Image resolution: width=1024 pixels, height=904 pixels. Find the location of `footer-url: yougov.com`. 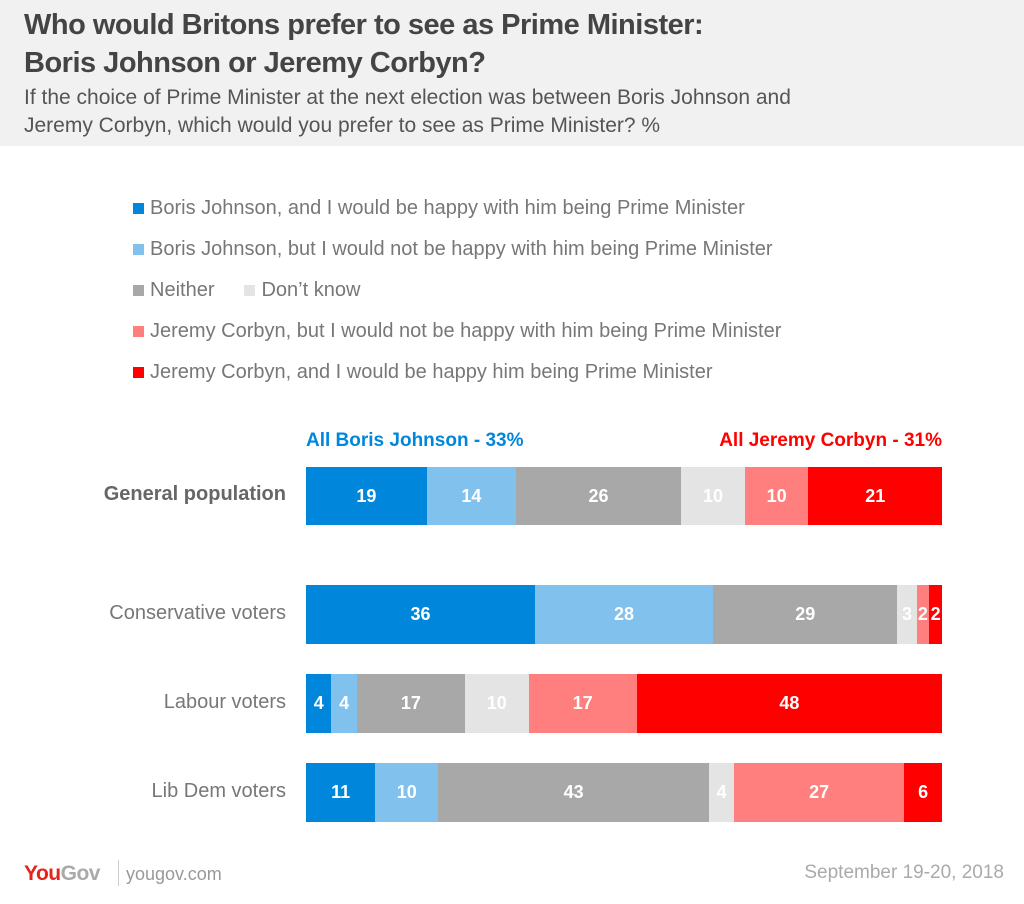

footer-url: yougov.com is located at coordinates (174, 874).